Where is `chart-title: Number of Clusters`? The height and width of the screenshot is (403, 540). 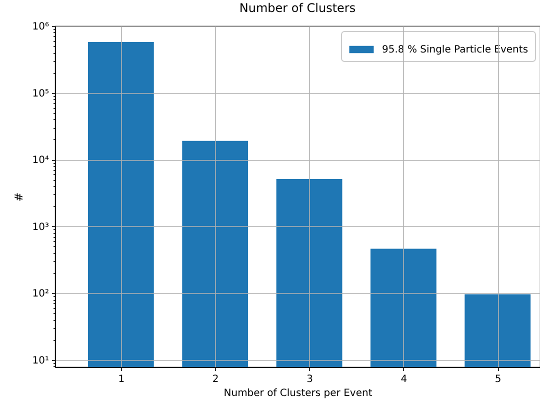 chart-title: Number of Clusters is located at coordinates (297, 8).